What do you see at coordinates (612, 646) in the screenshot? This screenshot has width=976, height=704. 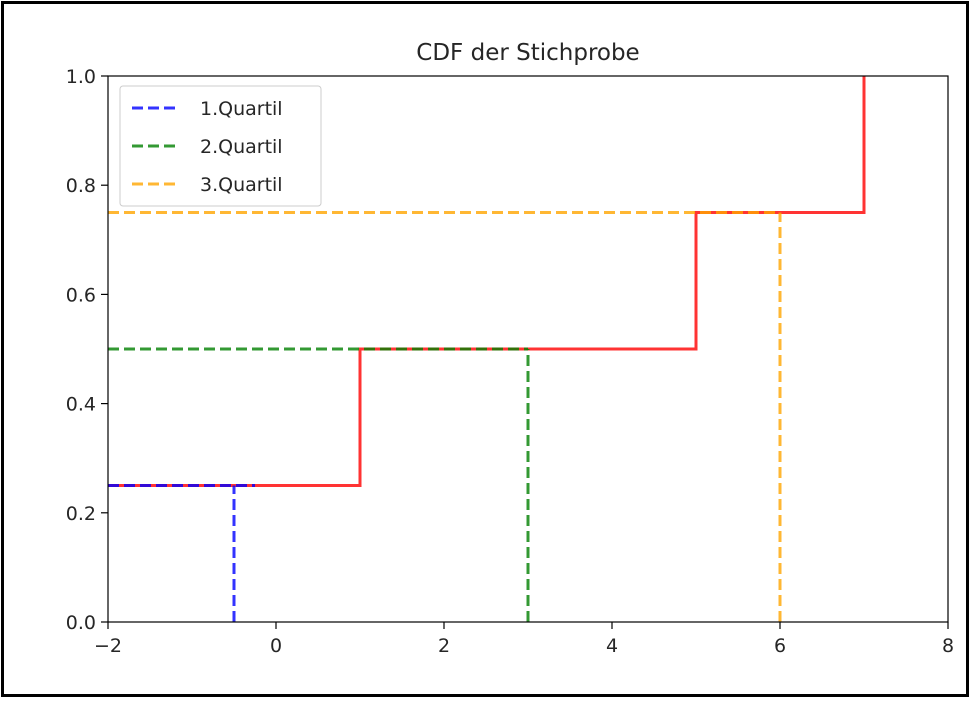 I see `x-tick-label: 4` at bounding box center [612, 646].